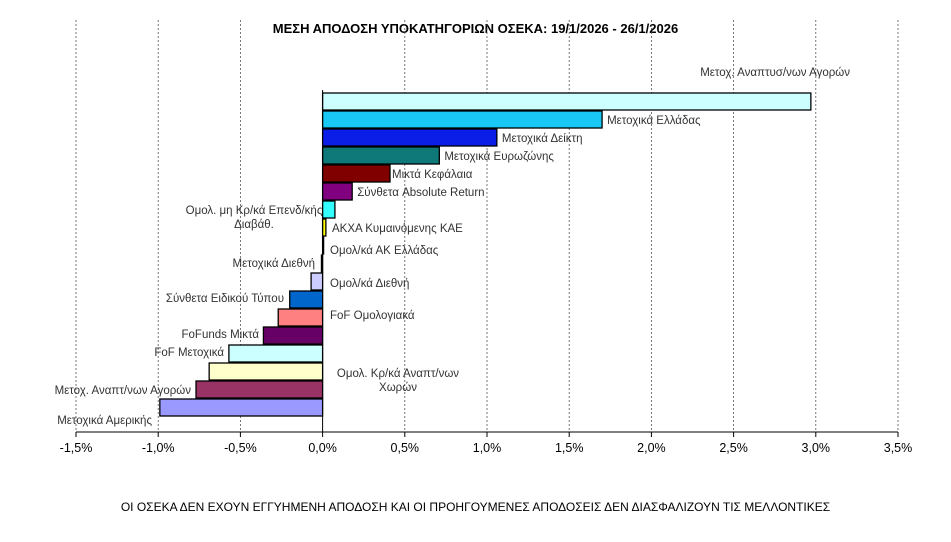  I want to click on x-tick-label: 1,5%, so click(569, 448).